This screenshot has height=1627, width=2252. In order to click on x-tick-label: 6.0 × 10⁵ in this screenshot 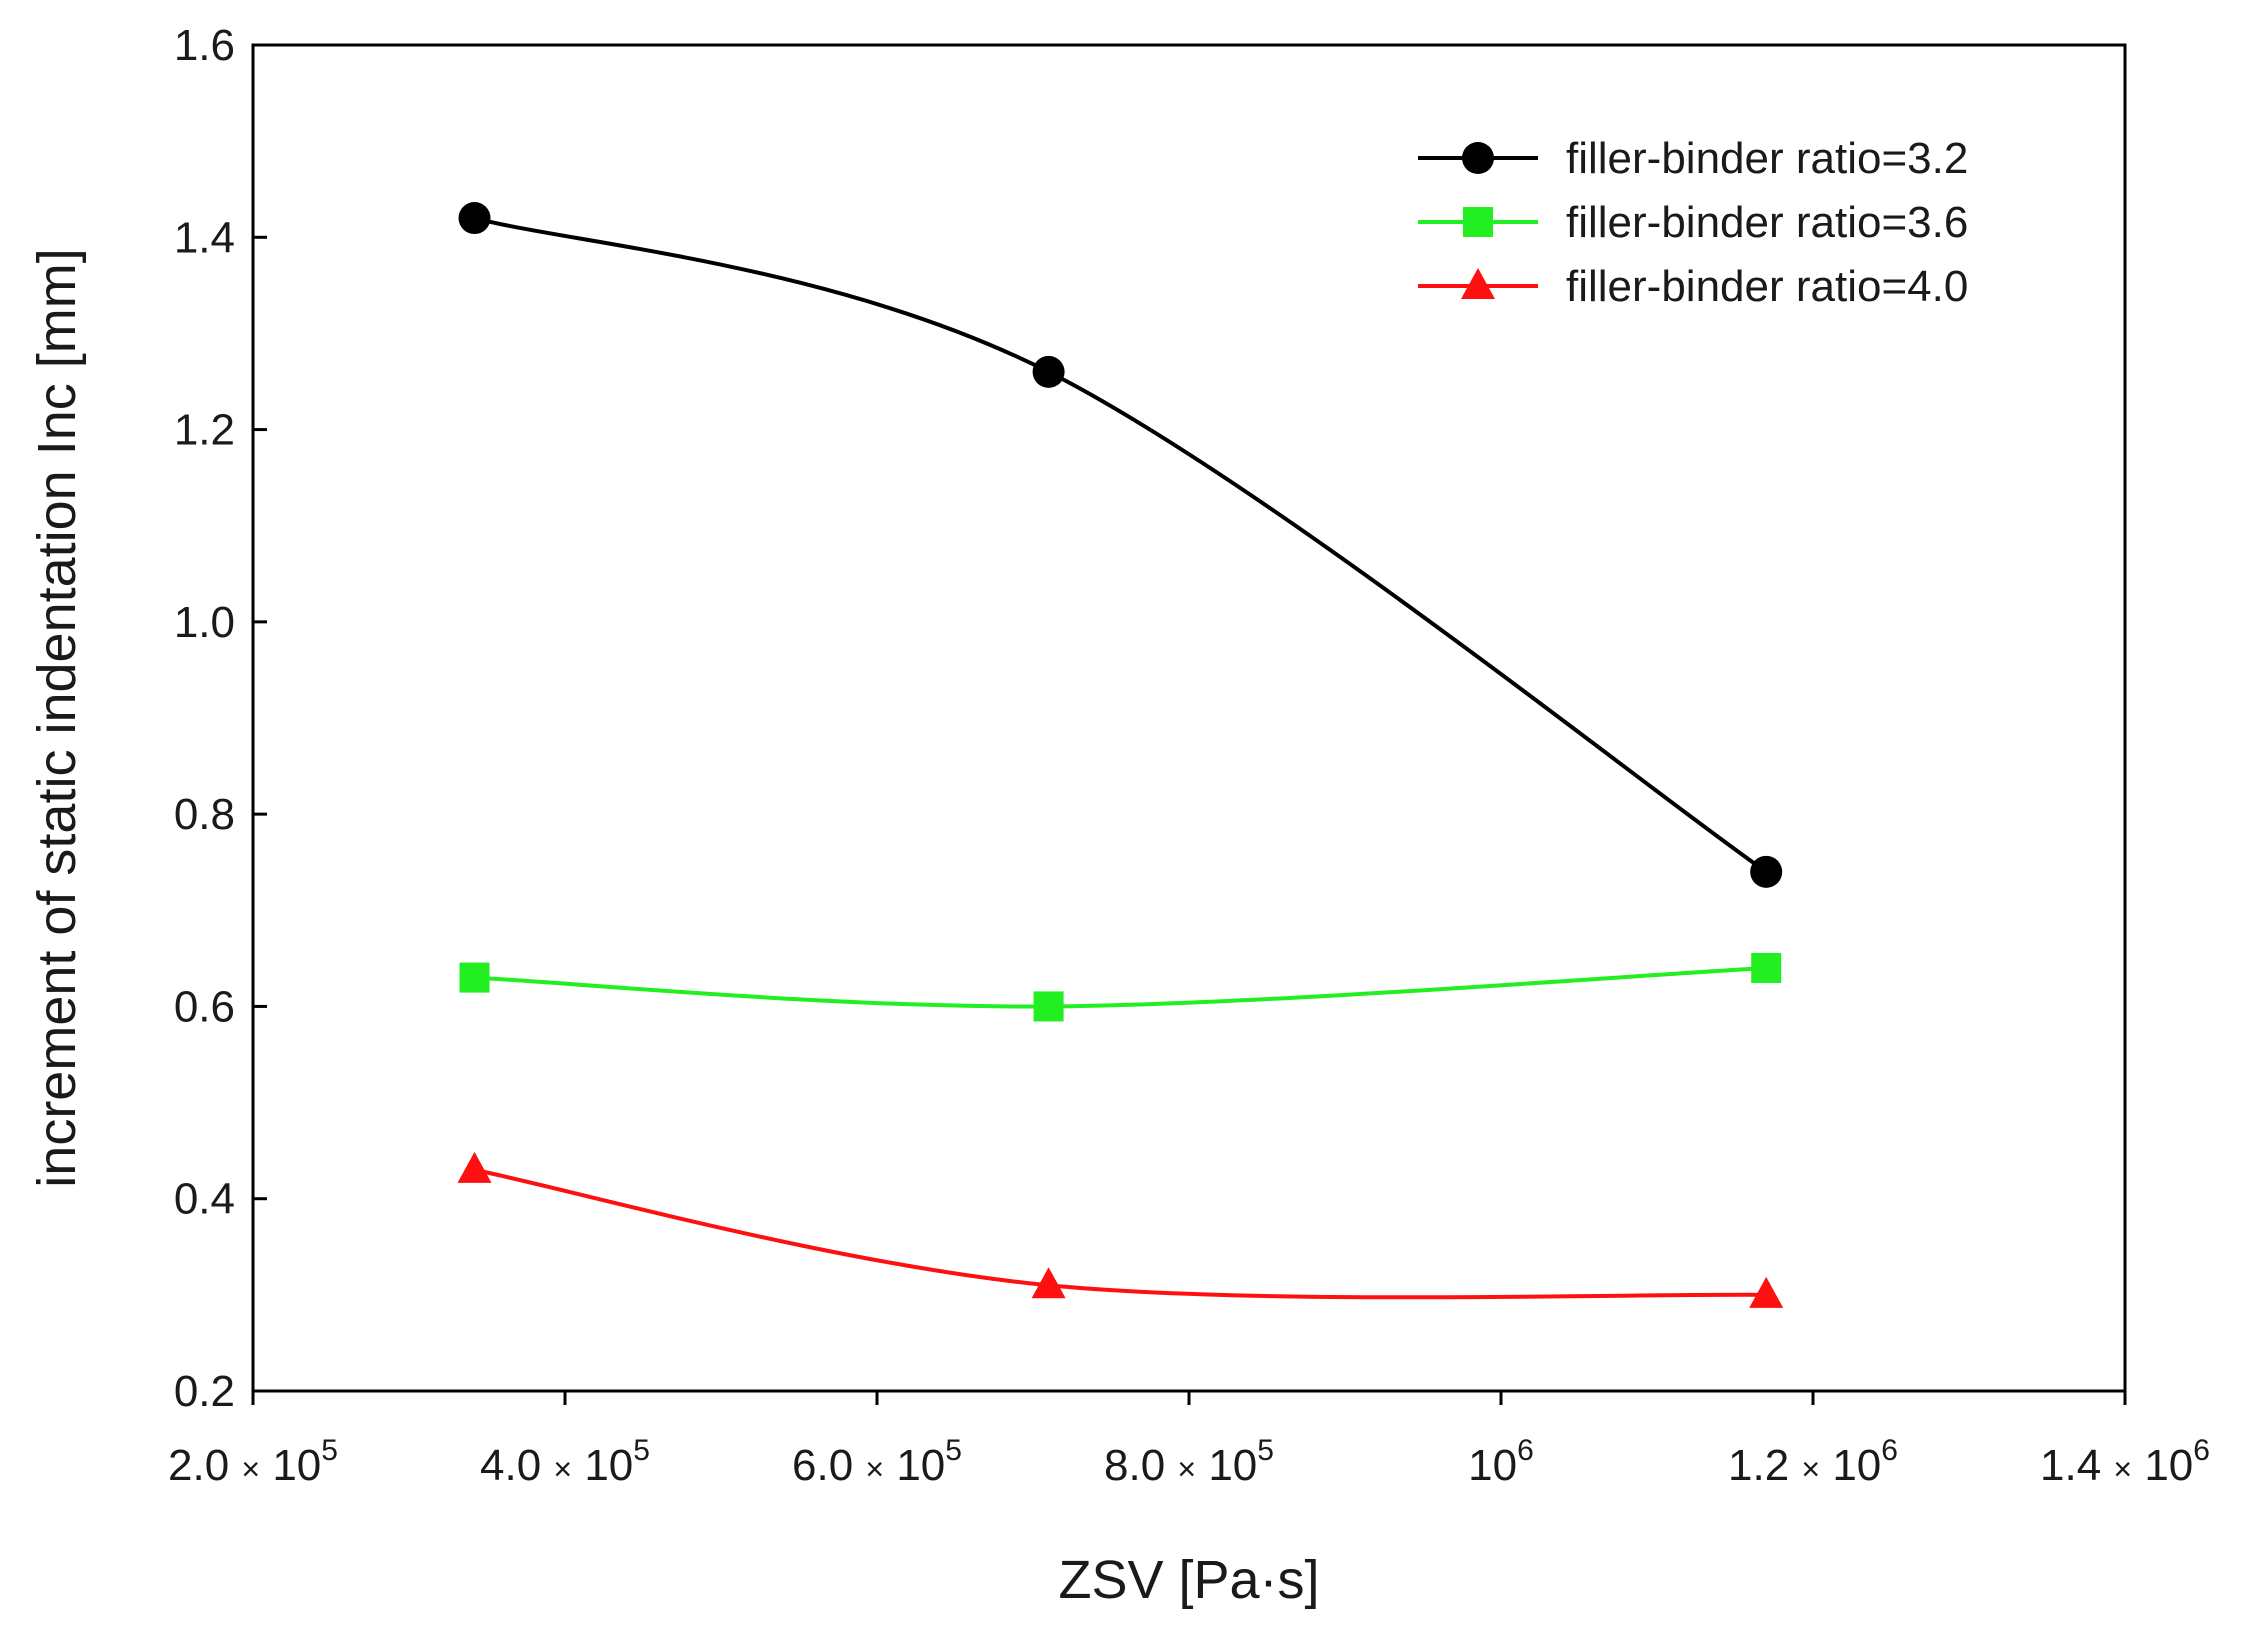, I will do `click(877, 1462)`.